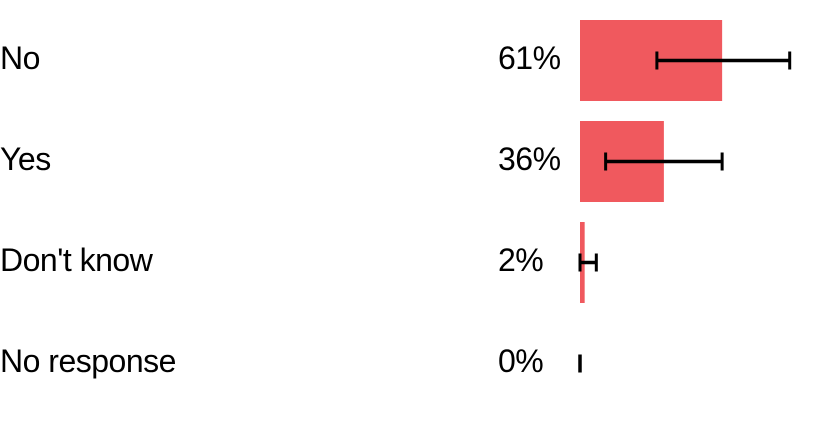 The width and height of the screenshot is (825, 425). What do you see at coordinates (520, 260) in the screenshot?
I see `value-label: 2%` at bounding box center [520, 260].